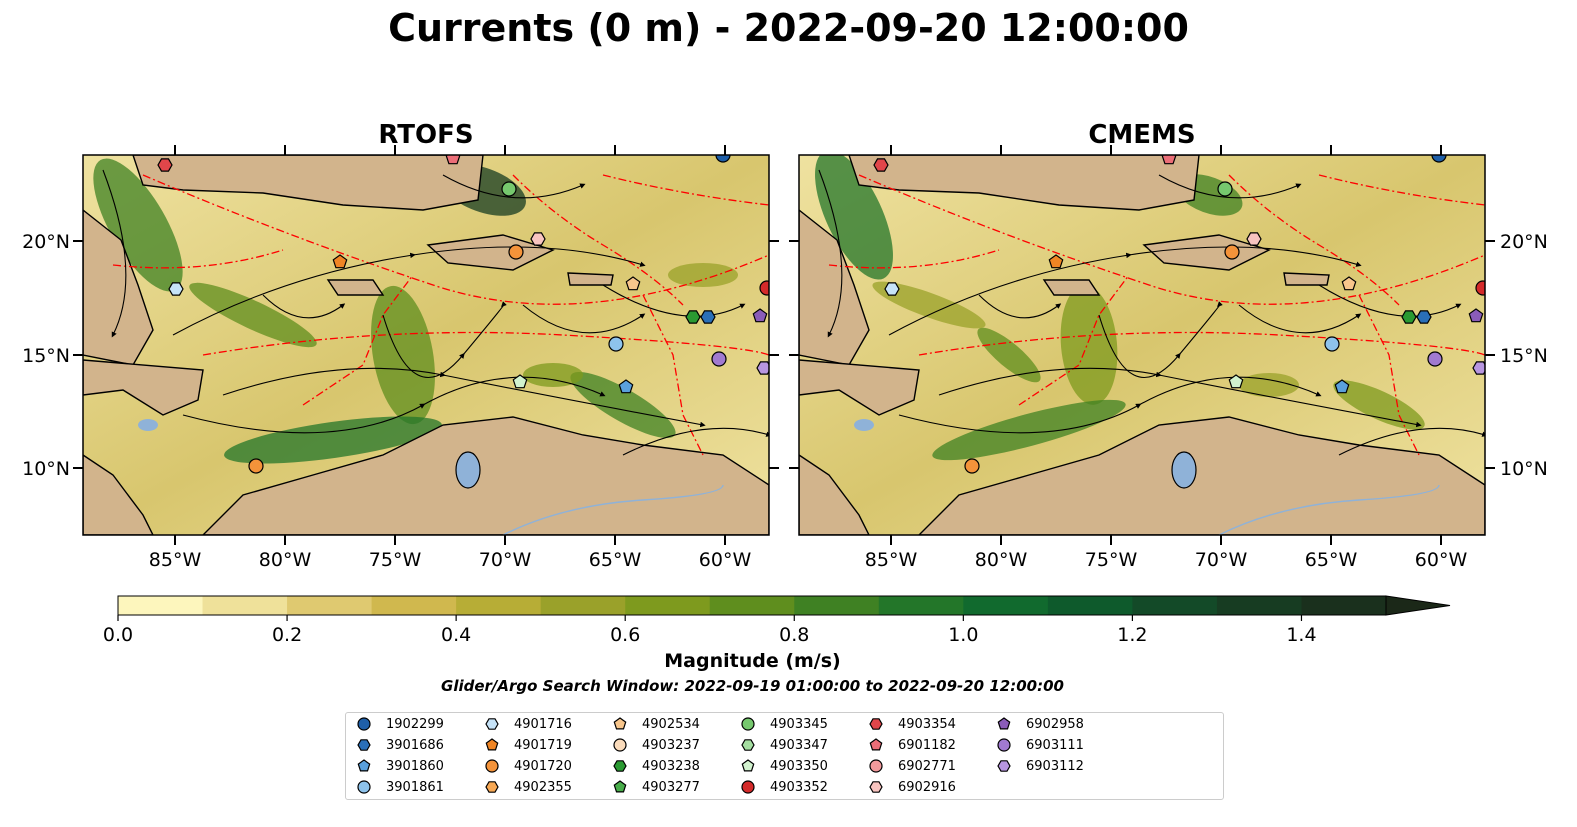  I want to click on legend-item-1902299: 1902299, so click(400, 724).